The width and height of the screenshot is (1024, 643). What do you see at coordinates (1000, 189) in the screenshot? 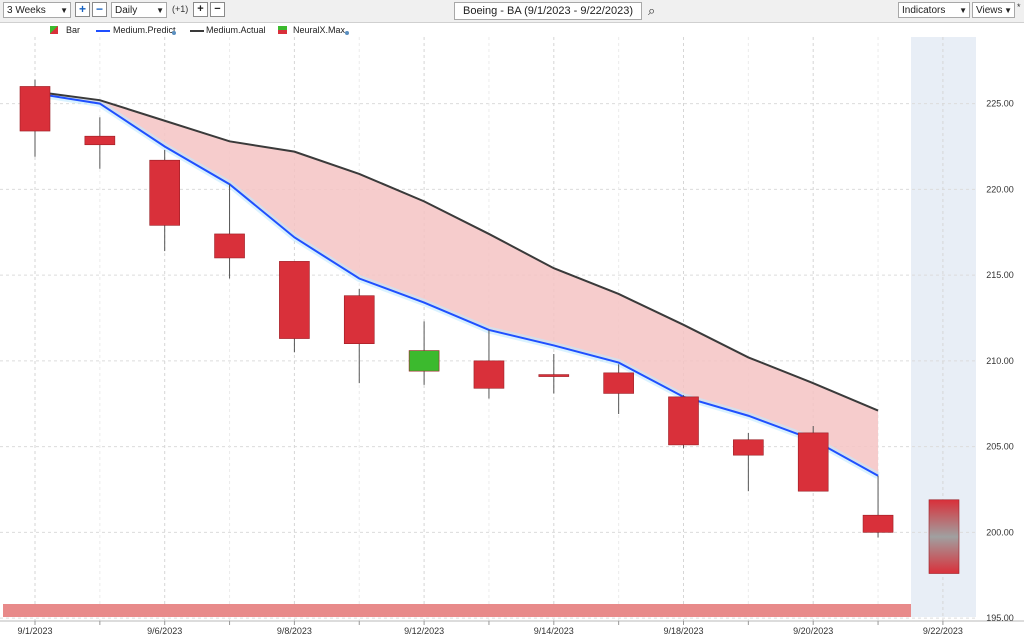
I see `y-tick-label: 220.00` at bounding box center [1000, 189].